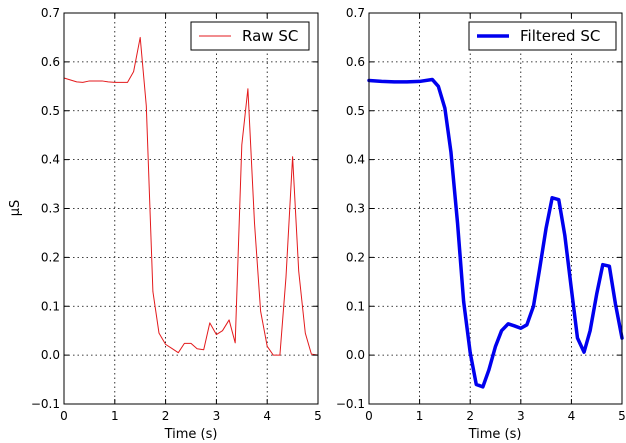 This screenshot has height=443, width=626. I want to click on raw-legend: Raw SC, so click(250, 36).